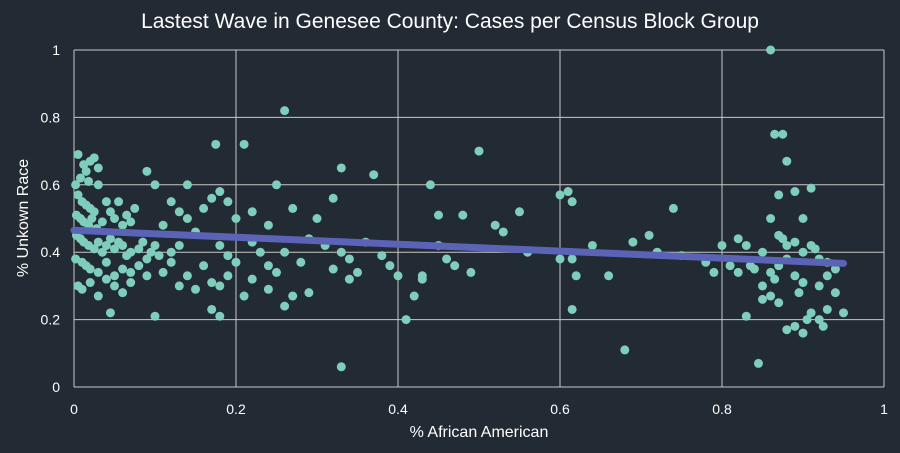 The width and height of the screenshot is (900, 453). Describe the element at coordinates (722, 409) in the screenshot. I see `x-tick-label: 0.8` at that location.